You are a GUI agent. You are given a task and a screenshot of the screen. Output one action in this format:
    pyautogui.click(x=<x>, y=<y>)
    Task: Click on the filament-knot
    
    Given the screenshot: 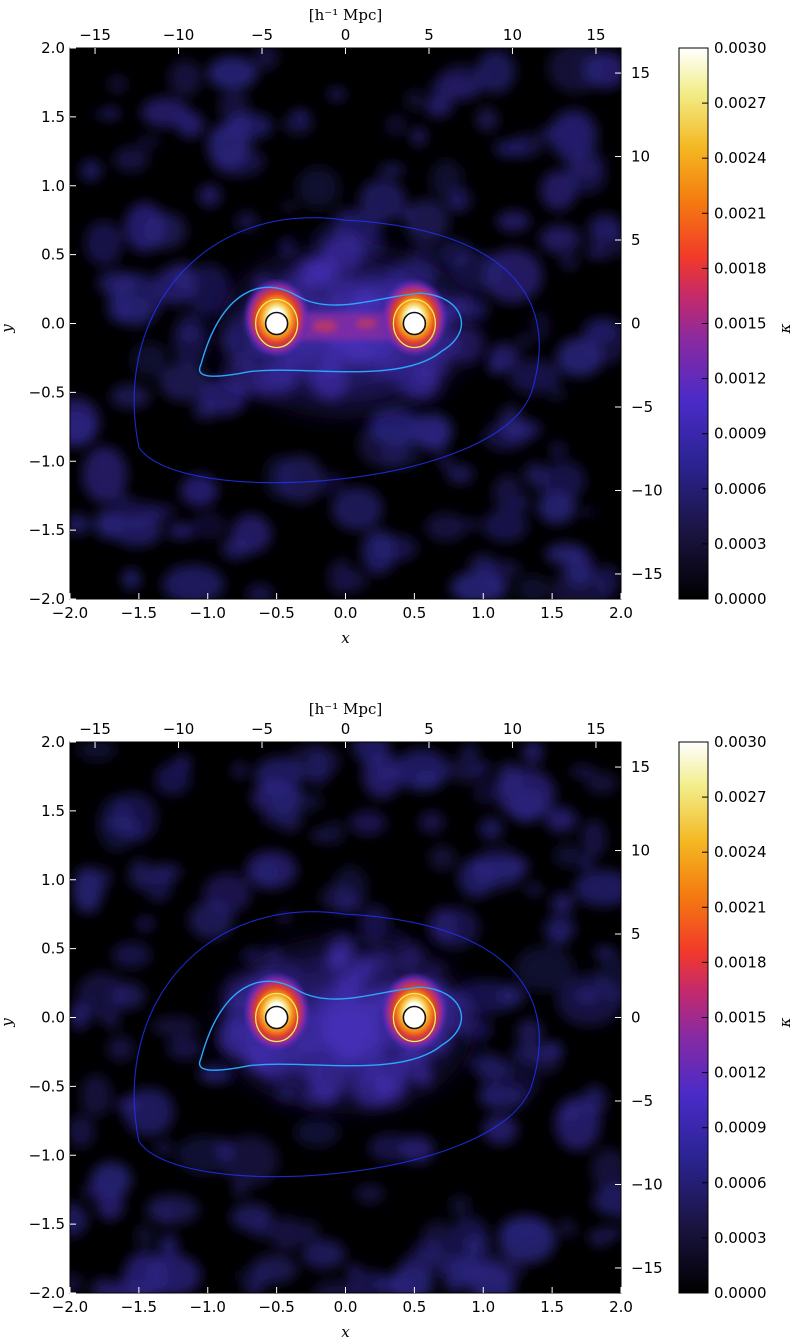 What is the action you would take?
    pyautogui.click(x=366, y=323)
    